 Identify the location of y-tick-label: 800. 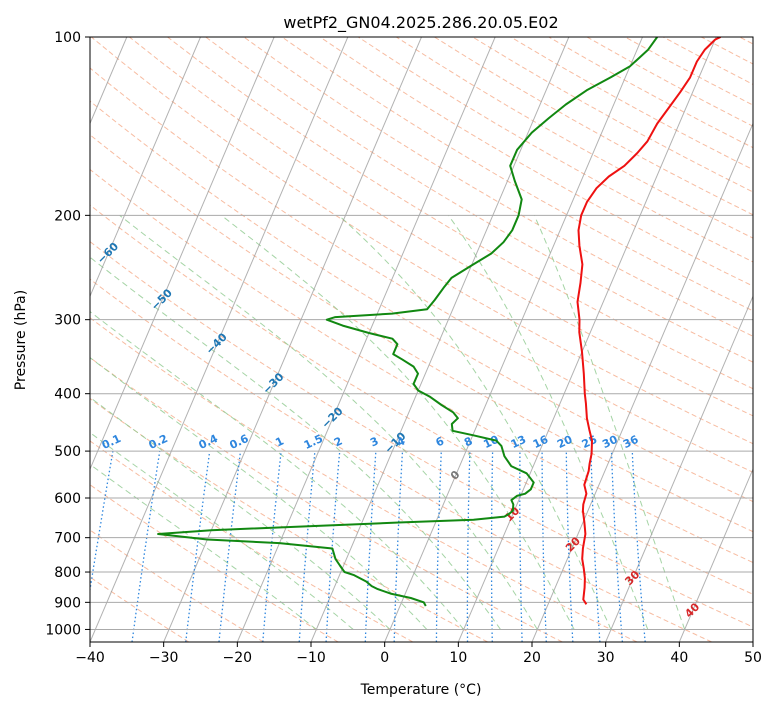
(67, 573).